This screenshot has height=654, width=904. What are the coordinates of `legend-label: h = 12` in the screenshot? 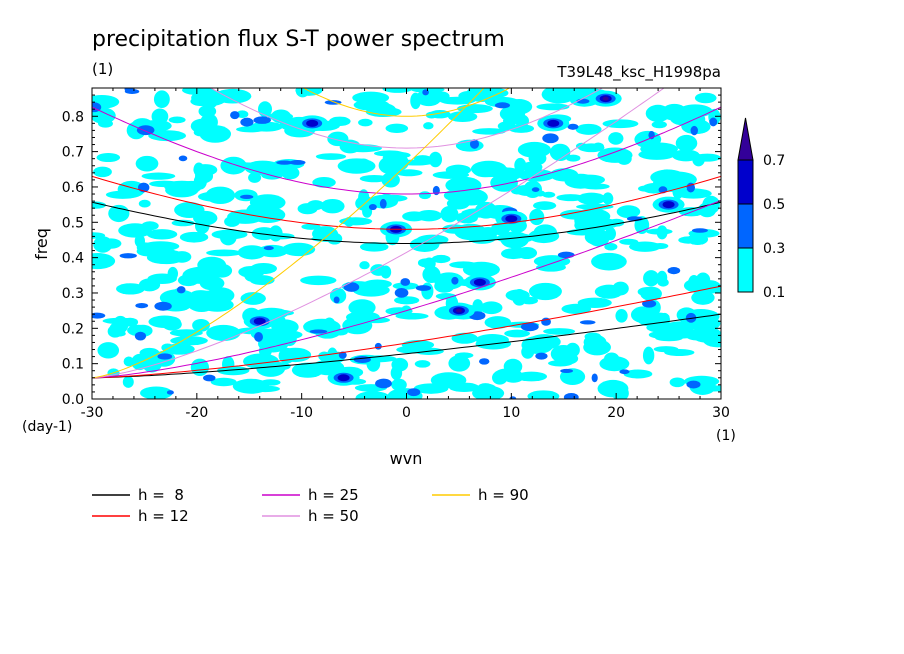 It's located at (163, 516).